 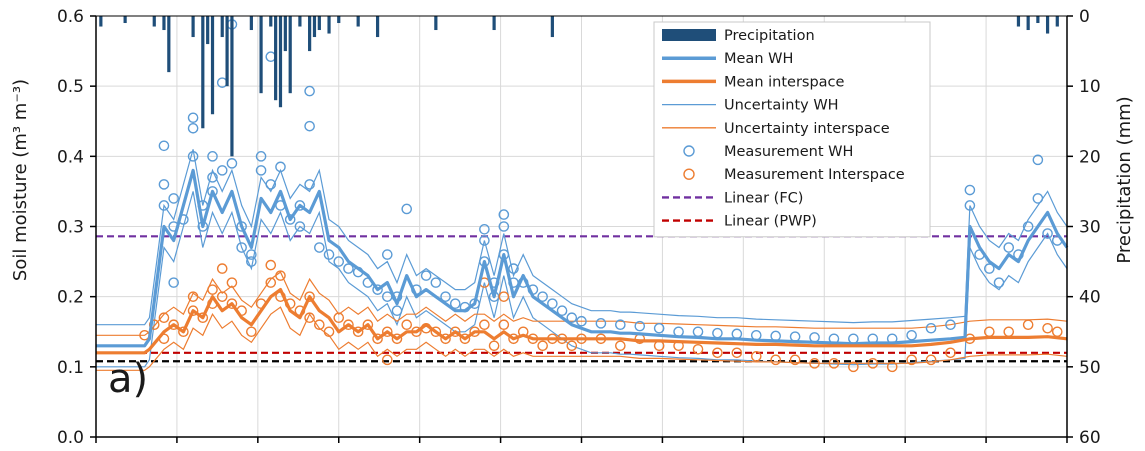 What do you see at coordinates (781, 106) in the screenshot?
I see `legend-label: Uncertainty WH` at bounding box center [781, 106].